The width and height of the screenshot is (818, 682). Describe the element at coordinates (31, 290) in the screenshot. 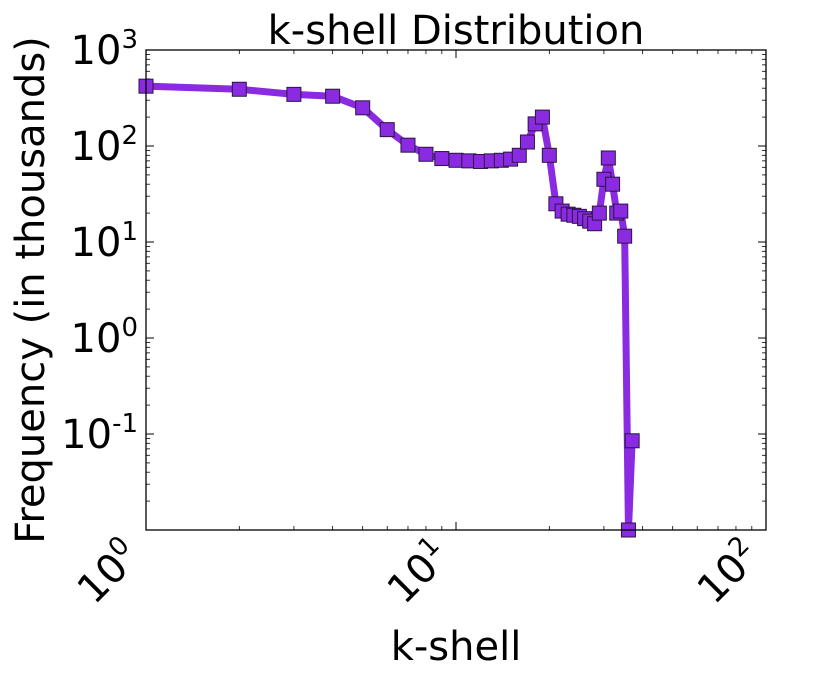

I see `y-axis-label: Frequency (in thousands)` at that location.